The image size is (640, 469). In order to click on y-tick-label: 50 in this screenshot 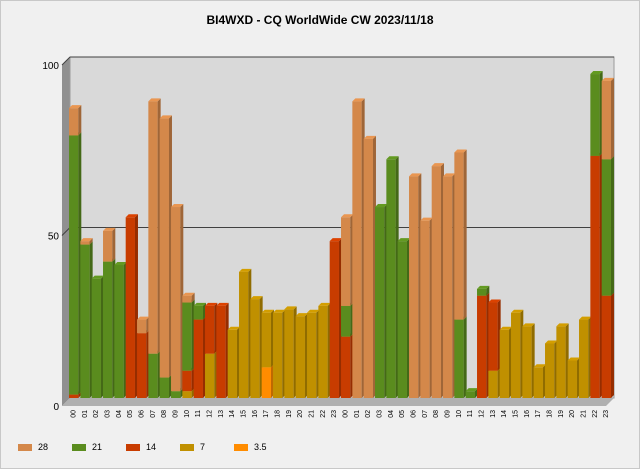, I will do `click(54, 237)`.